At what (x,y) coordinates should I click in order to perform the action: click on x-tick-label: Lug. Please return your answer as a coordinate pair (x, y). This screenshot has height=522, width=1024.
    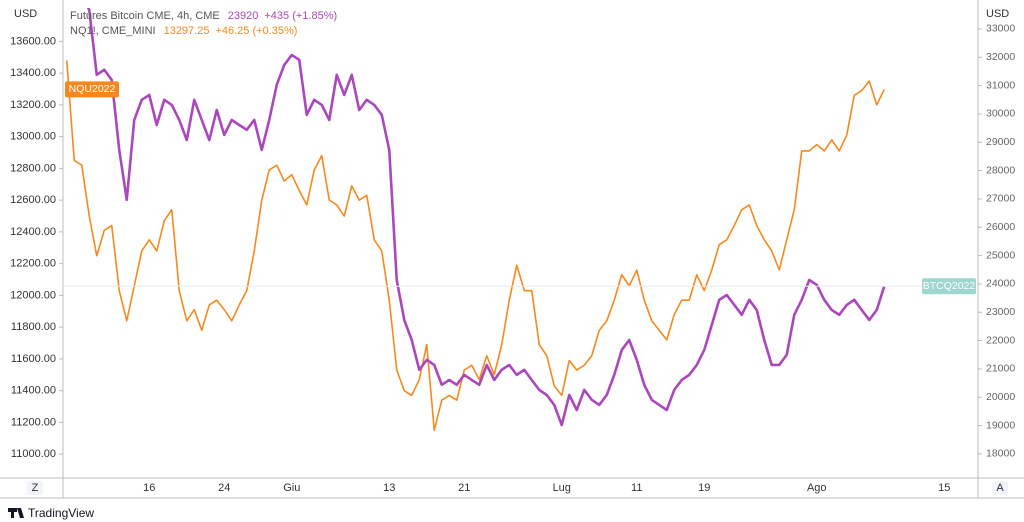
    Looking at the image, I should click on (562, 488).